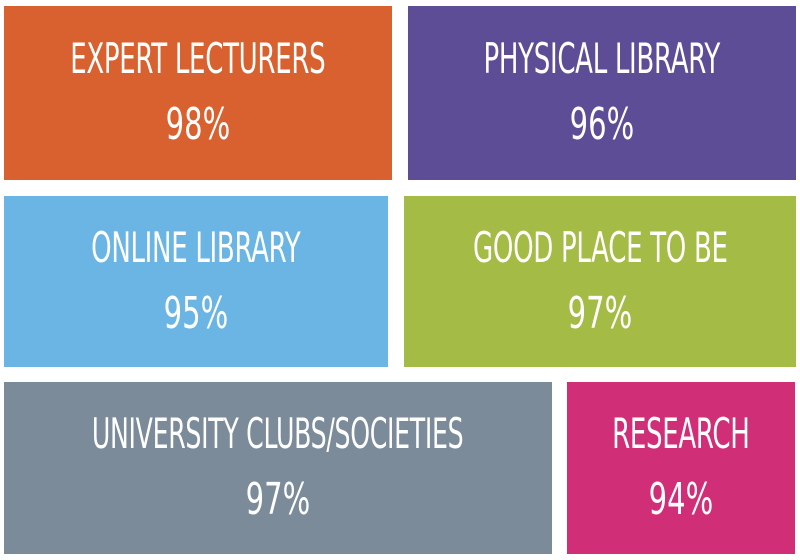 This screenshot has width=800, height=560. What do you see at coordinates (196, 247) in the screenshot?
I see `tile-label: ONLINE LIBRARY` at bounding box center [196, 247].